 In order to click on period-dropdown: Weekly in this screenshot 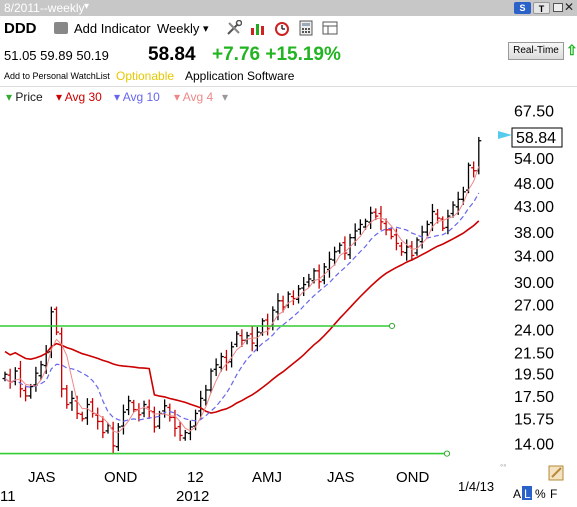, I will do `click(178, 28)`.